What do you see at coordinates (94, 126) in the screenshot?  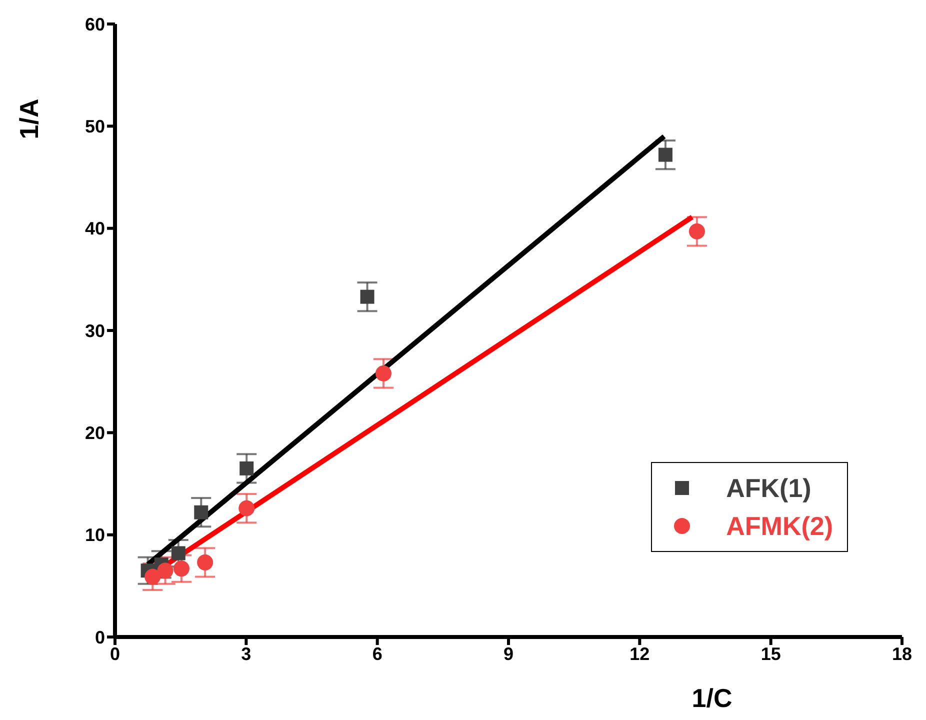 I see `y-tick-label: 50` at bounding box center [94, 126].